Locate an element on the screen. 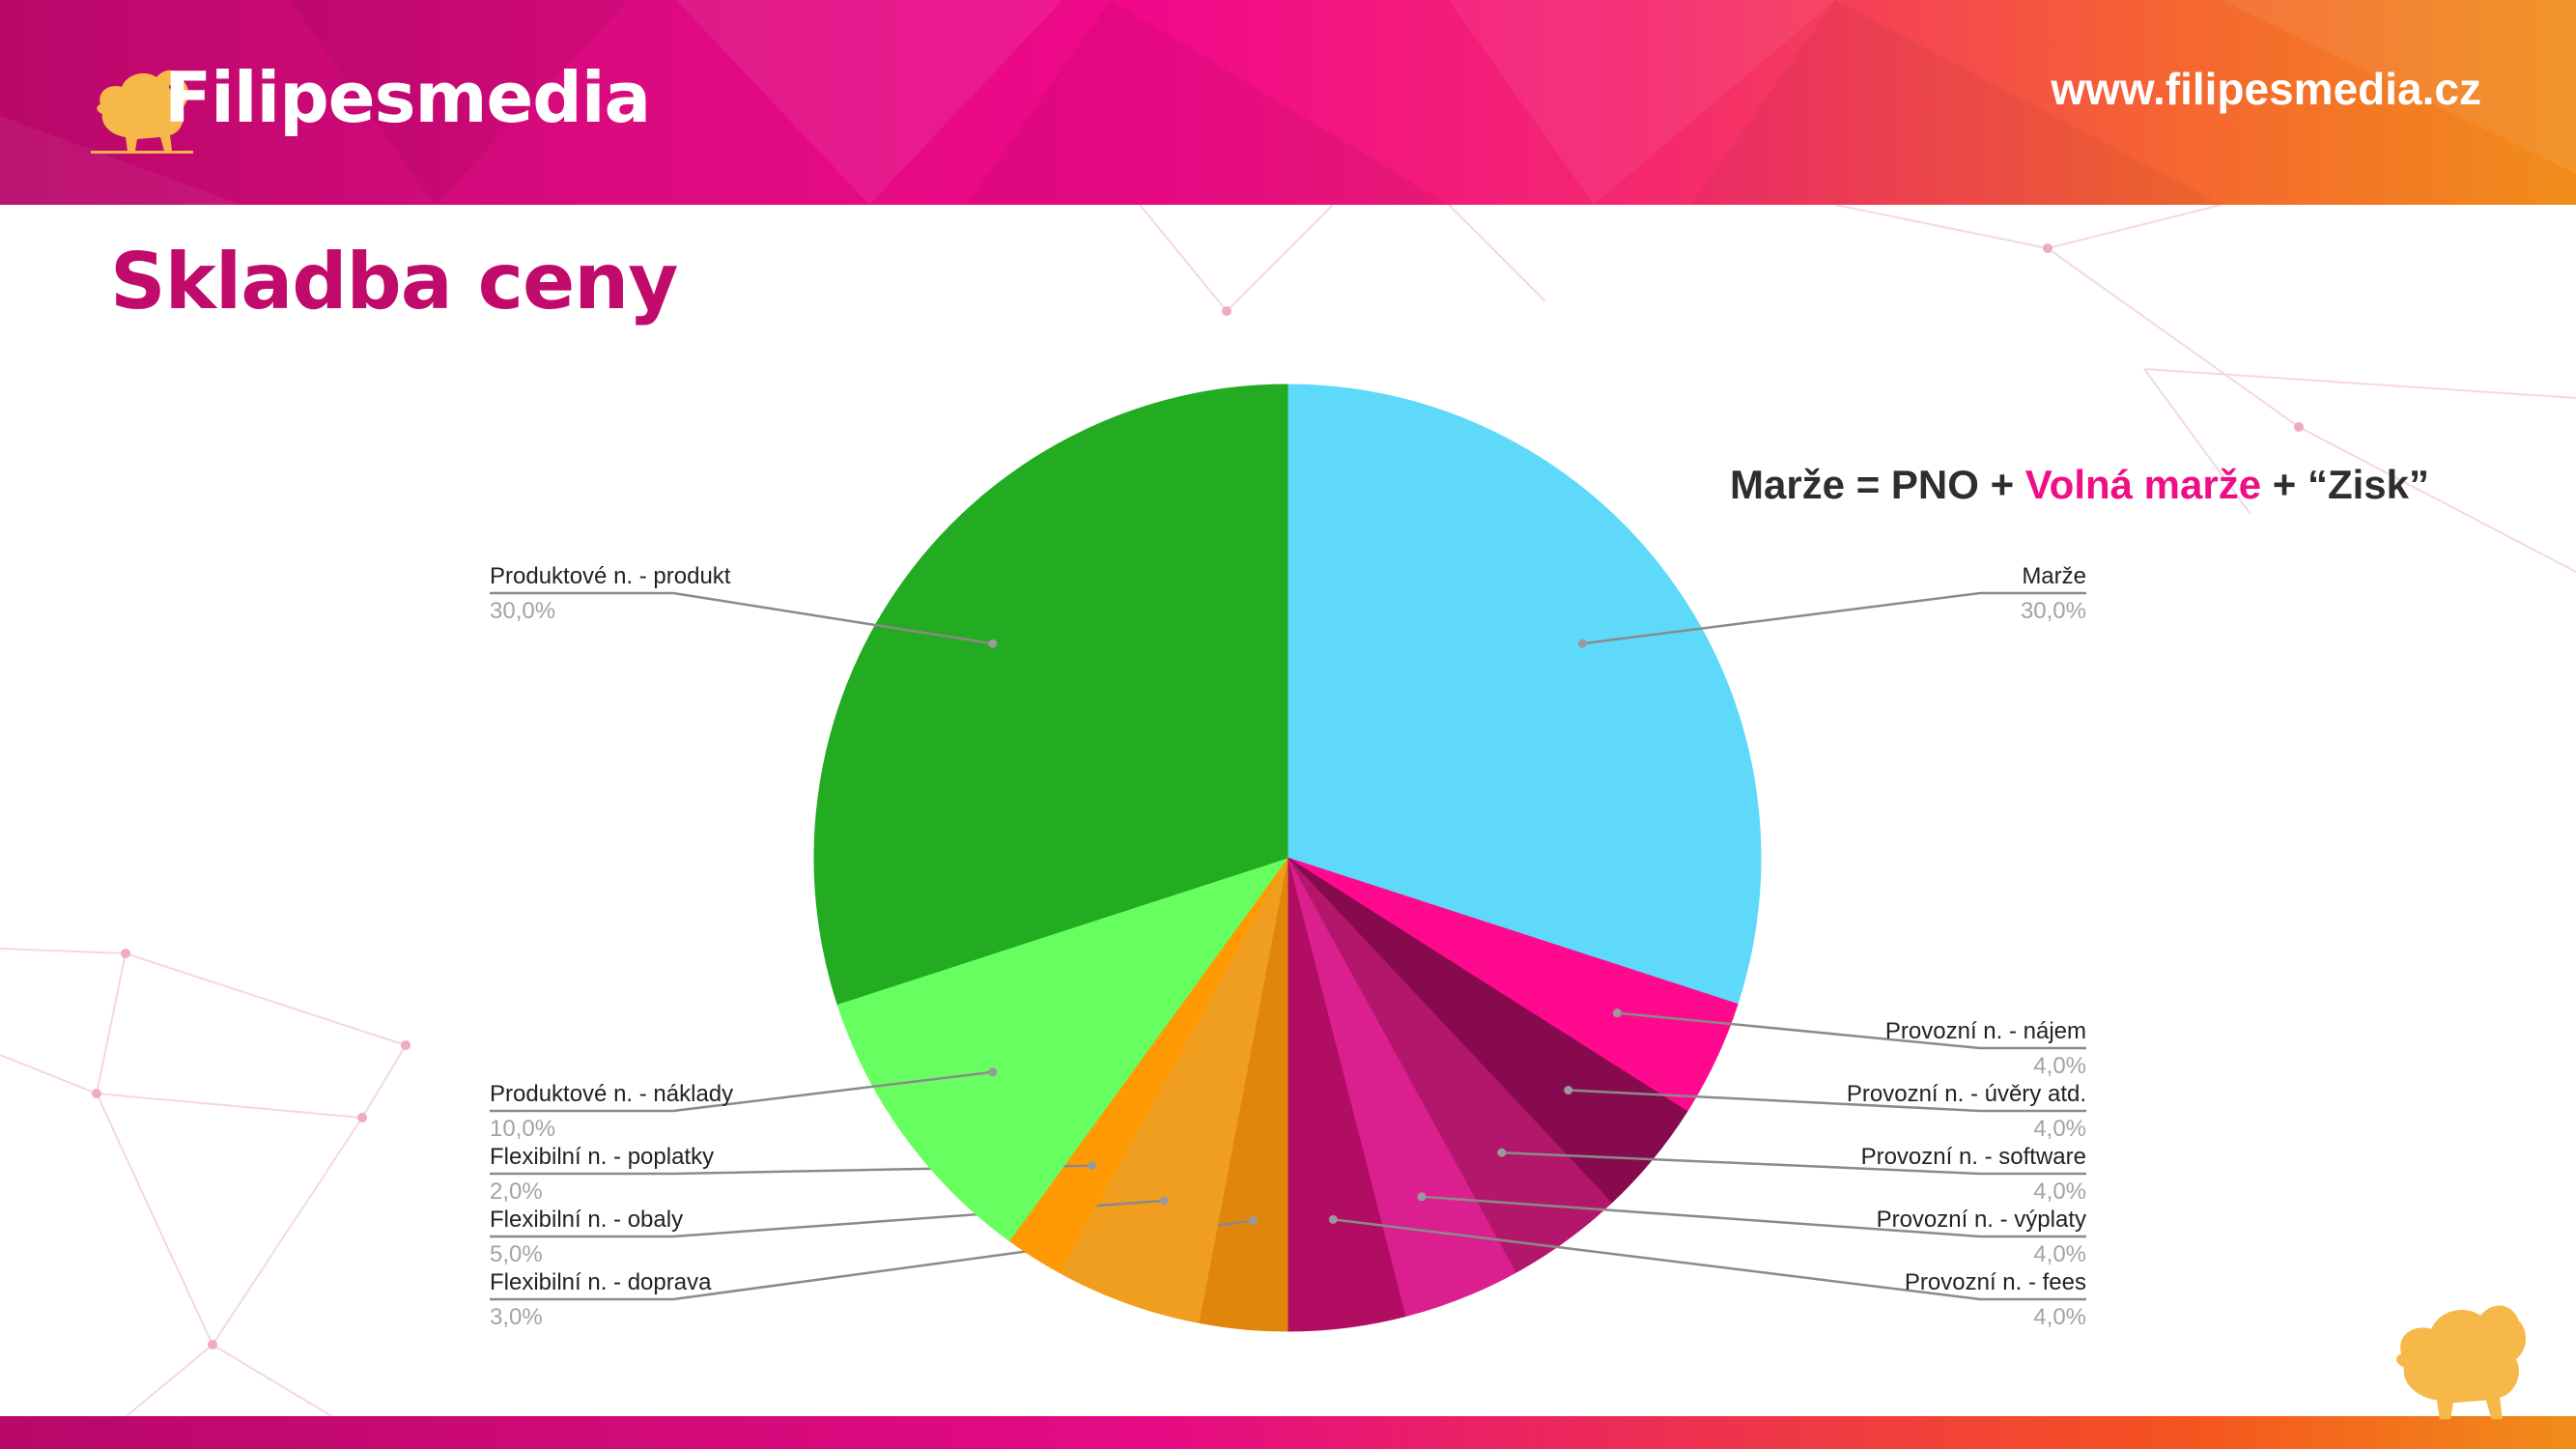 This screenshot has width=2576, height=1449. brand-name: Filipesmedia is located at coordinates (407, 97).